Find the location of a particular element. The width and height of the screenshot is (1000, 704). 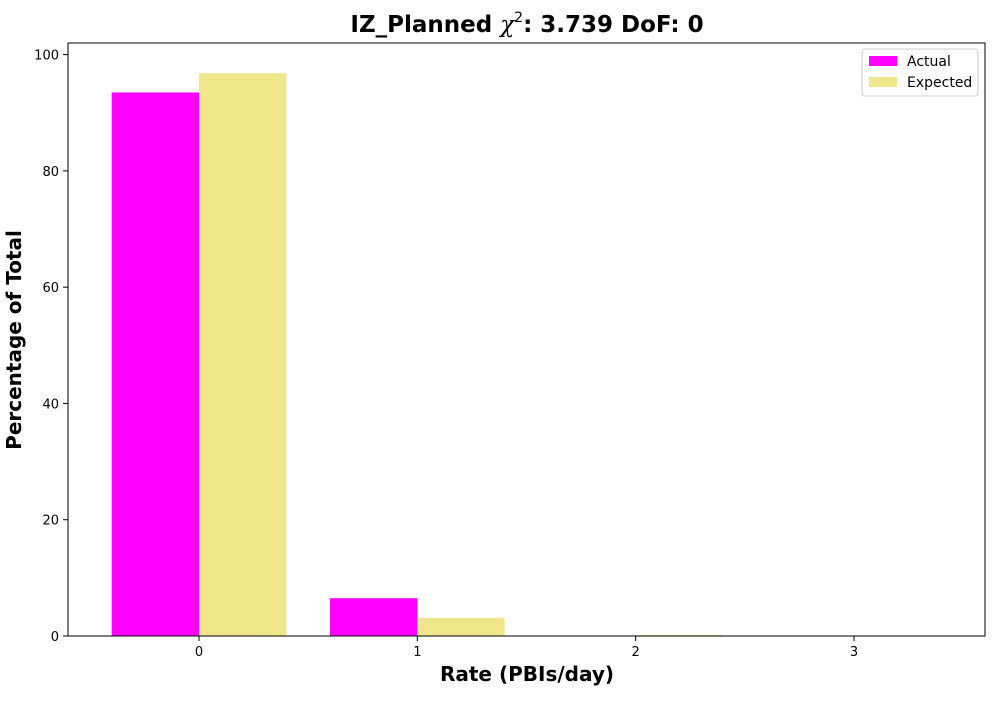

y-tick-label-40: 40 is located at coordinates (50, 404).